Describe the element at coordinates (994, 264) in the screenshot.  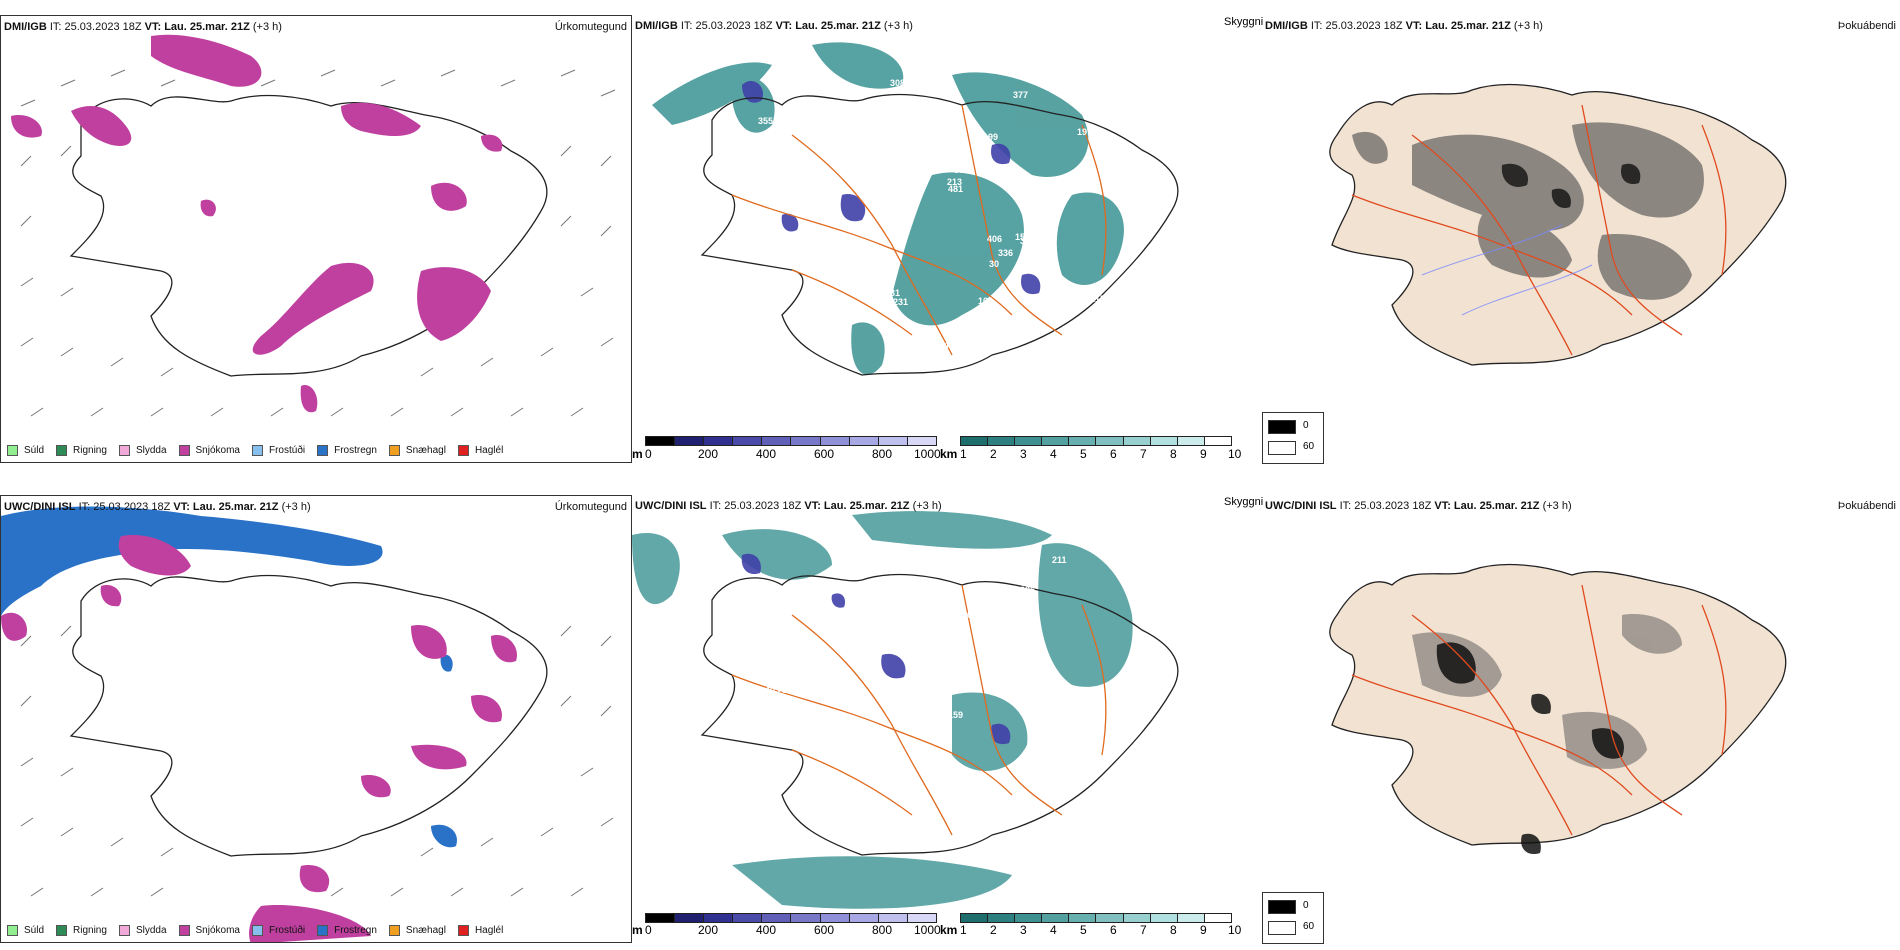
I see `cloud-base-label: 30` at that location.